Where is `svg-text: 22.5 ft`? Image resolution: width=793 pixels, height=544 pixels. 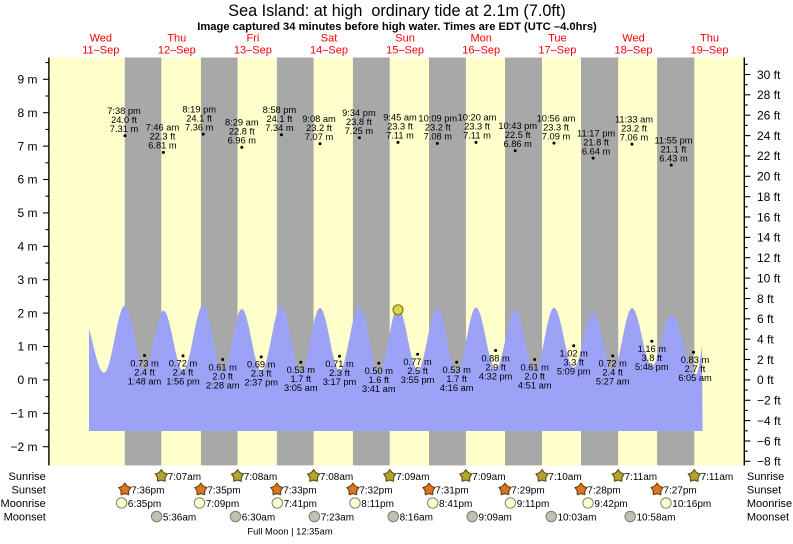
svg-text: 22.5 ft is located at coordinates (518, 135).